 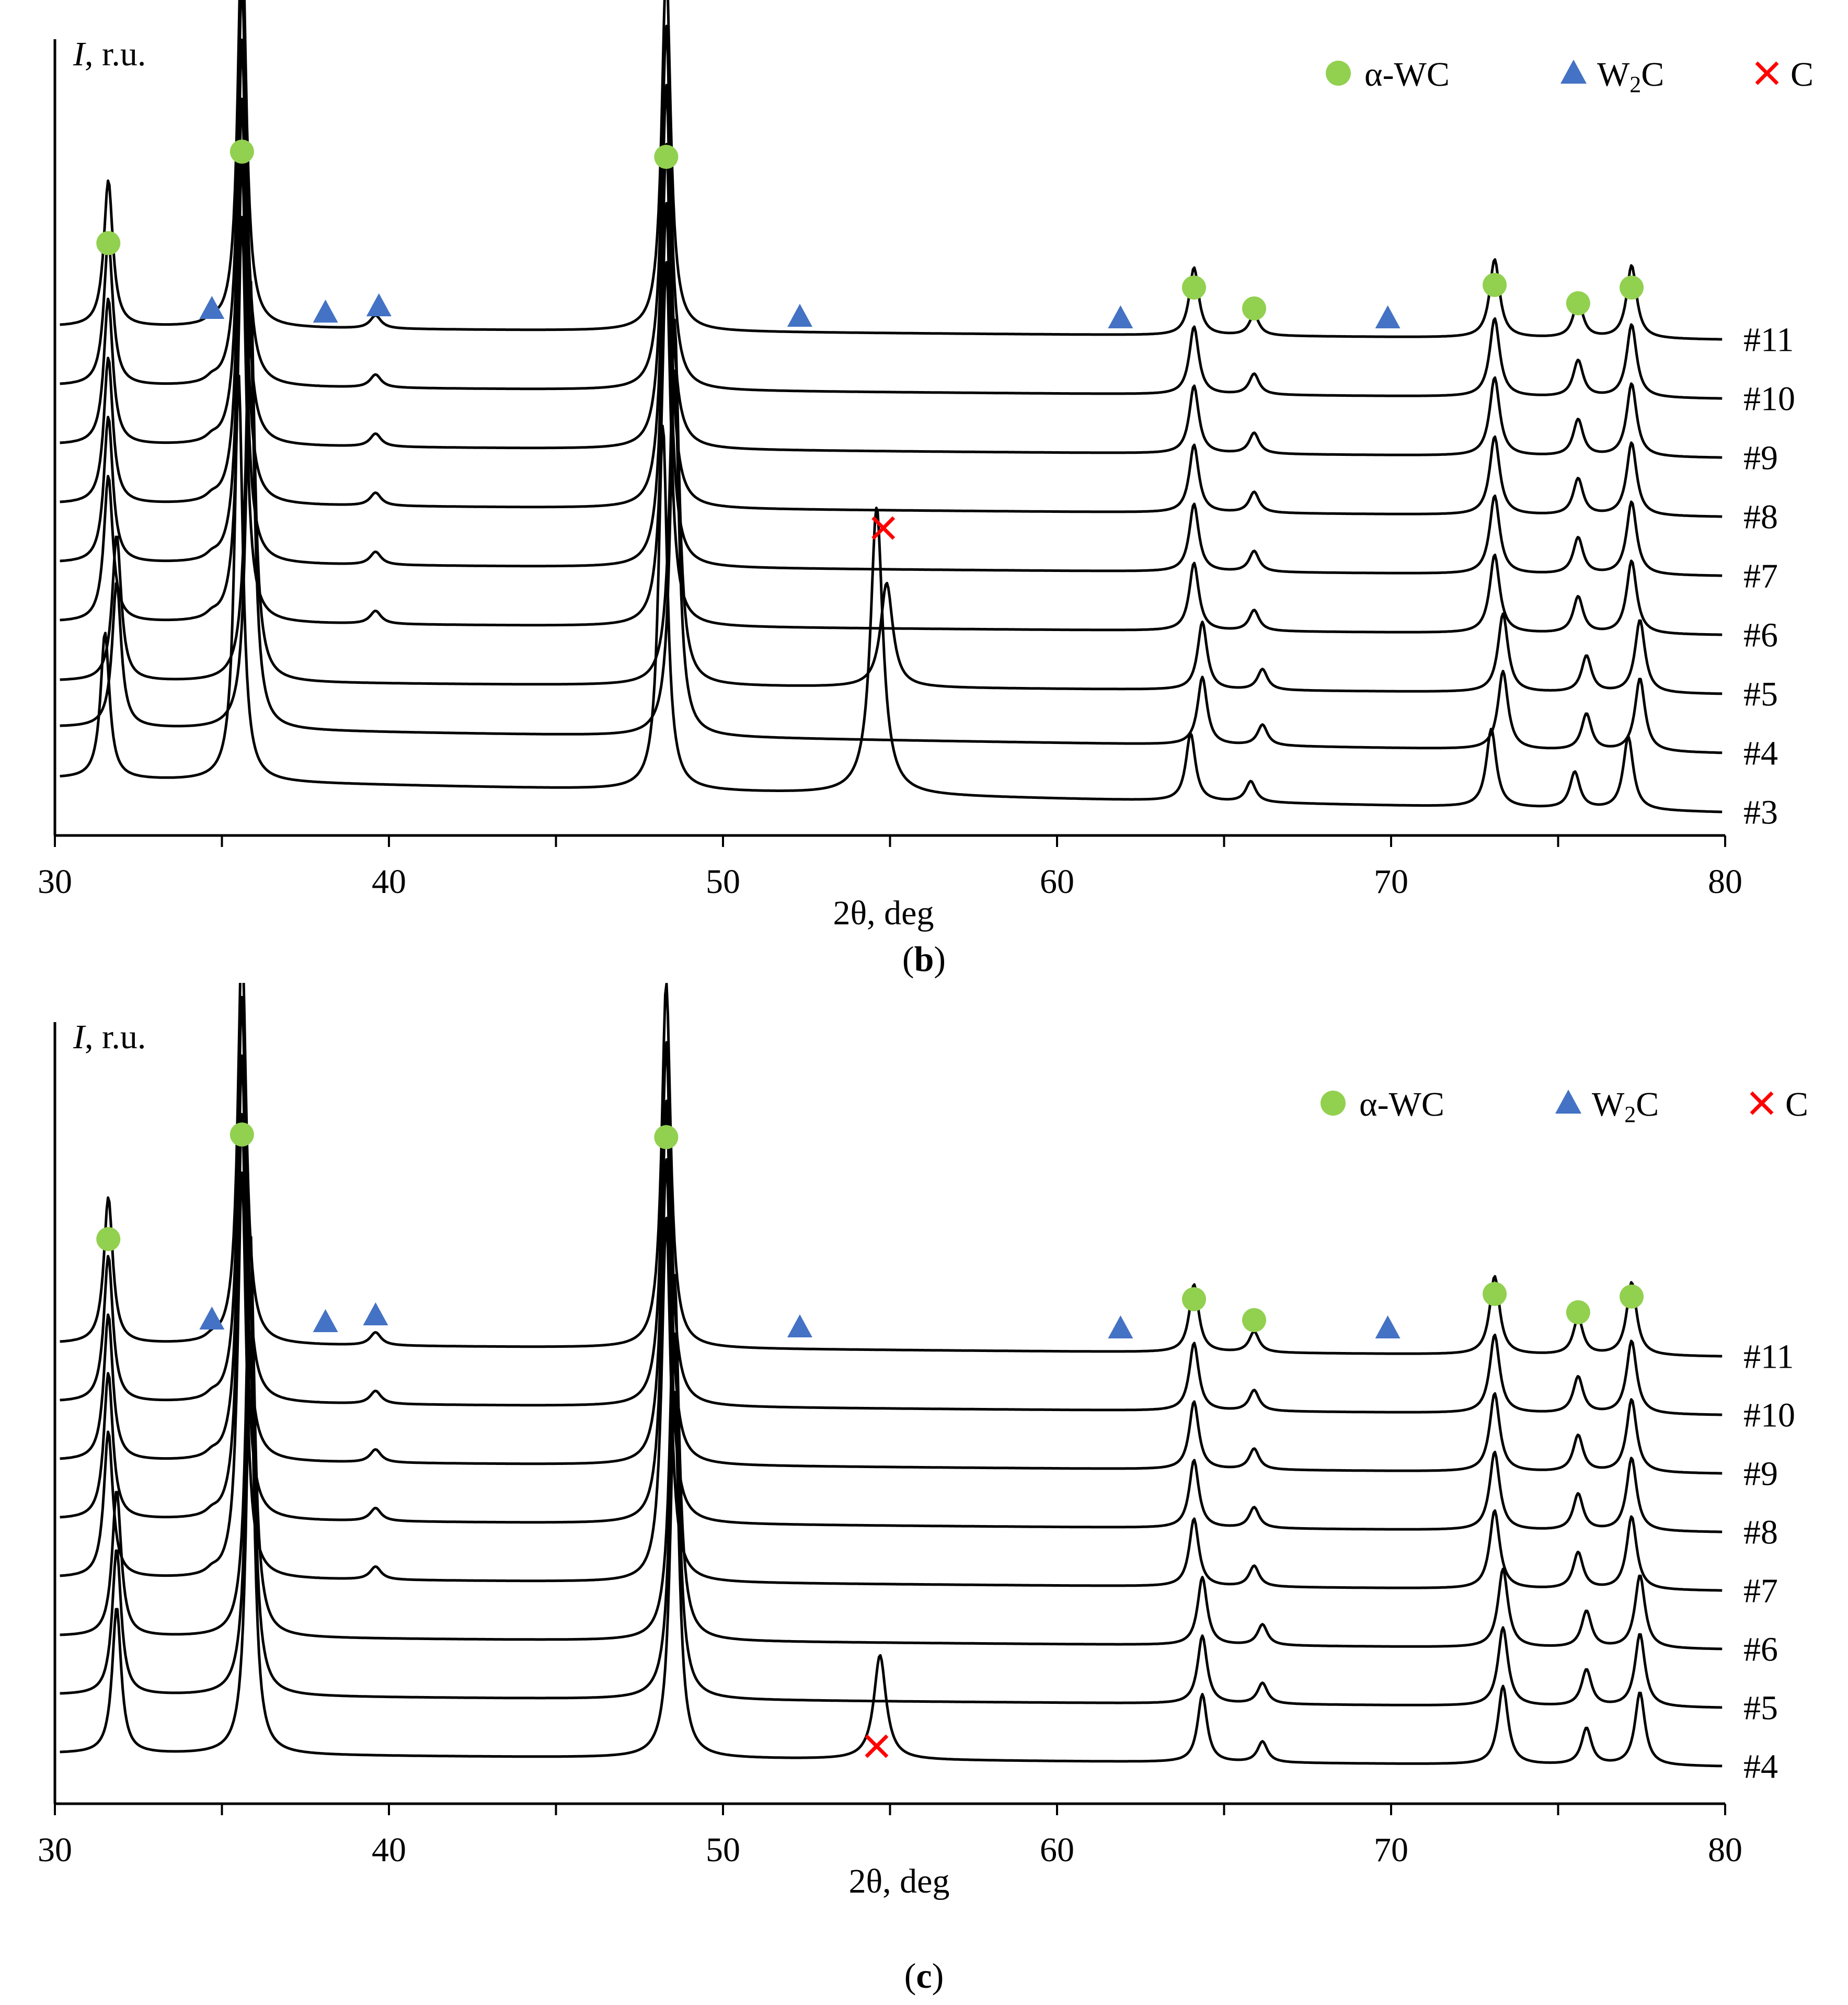 I want to click on caption-c: (c), so click(x=924, y=1976).